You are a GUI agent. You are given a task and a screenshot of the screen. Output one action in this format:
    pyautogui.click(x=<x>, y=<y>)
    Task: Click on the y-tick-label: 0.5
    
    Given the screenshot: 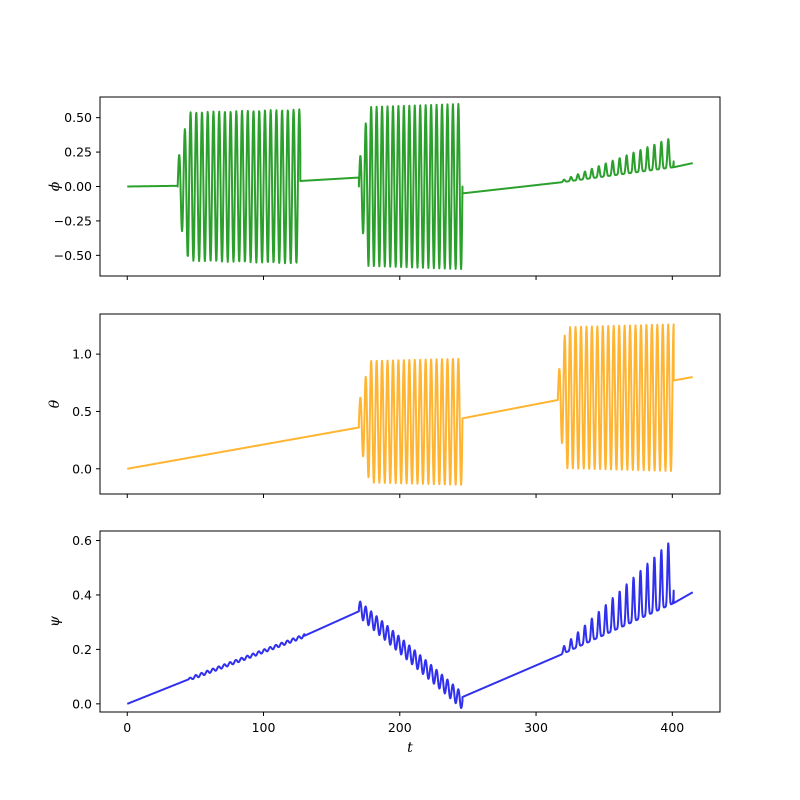 What is the action you would take?
    pyautogui.click(x=82, y=411)
    